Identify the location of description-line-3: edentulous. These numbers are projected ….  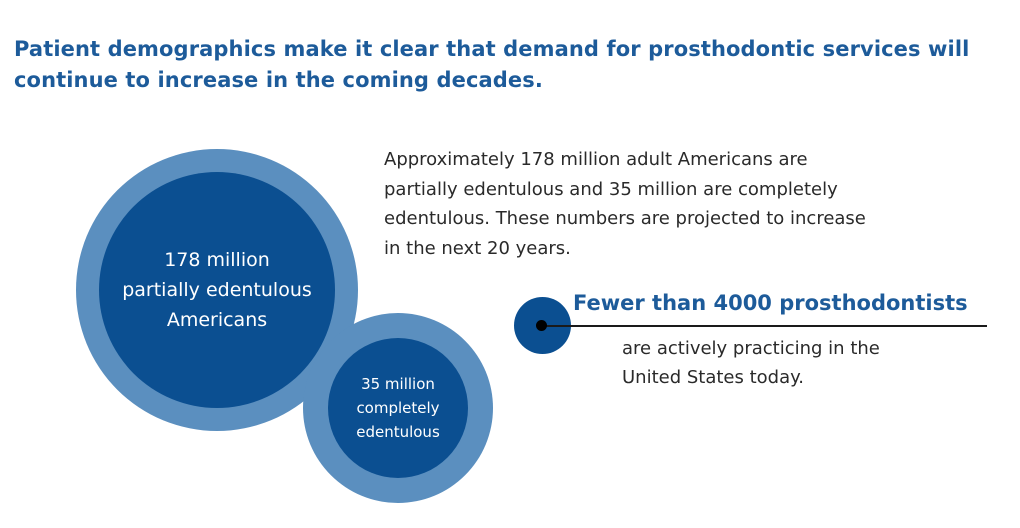
(625, 218).